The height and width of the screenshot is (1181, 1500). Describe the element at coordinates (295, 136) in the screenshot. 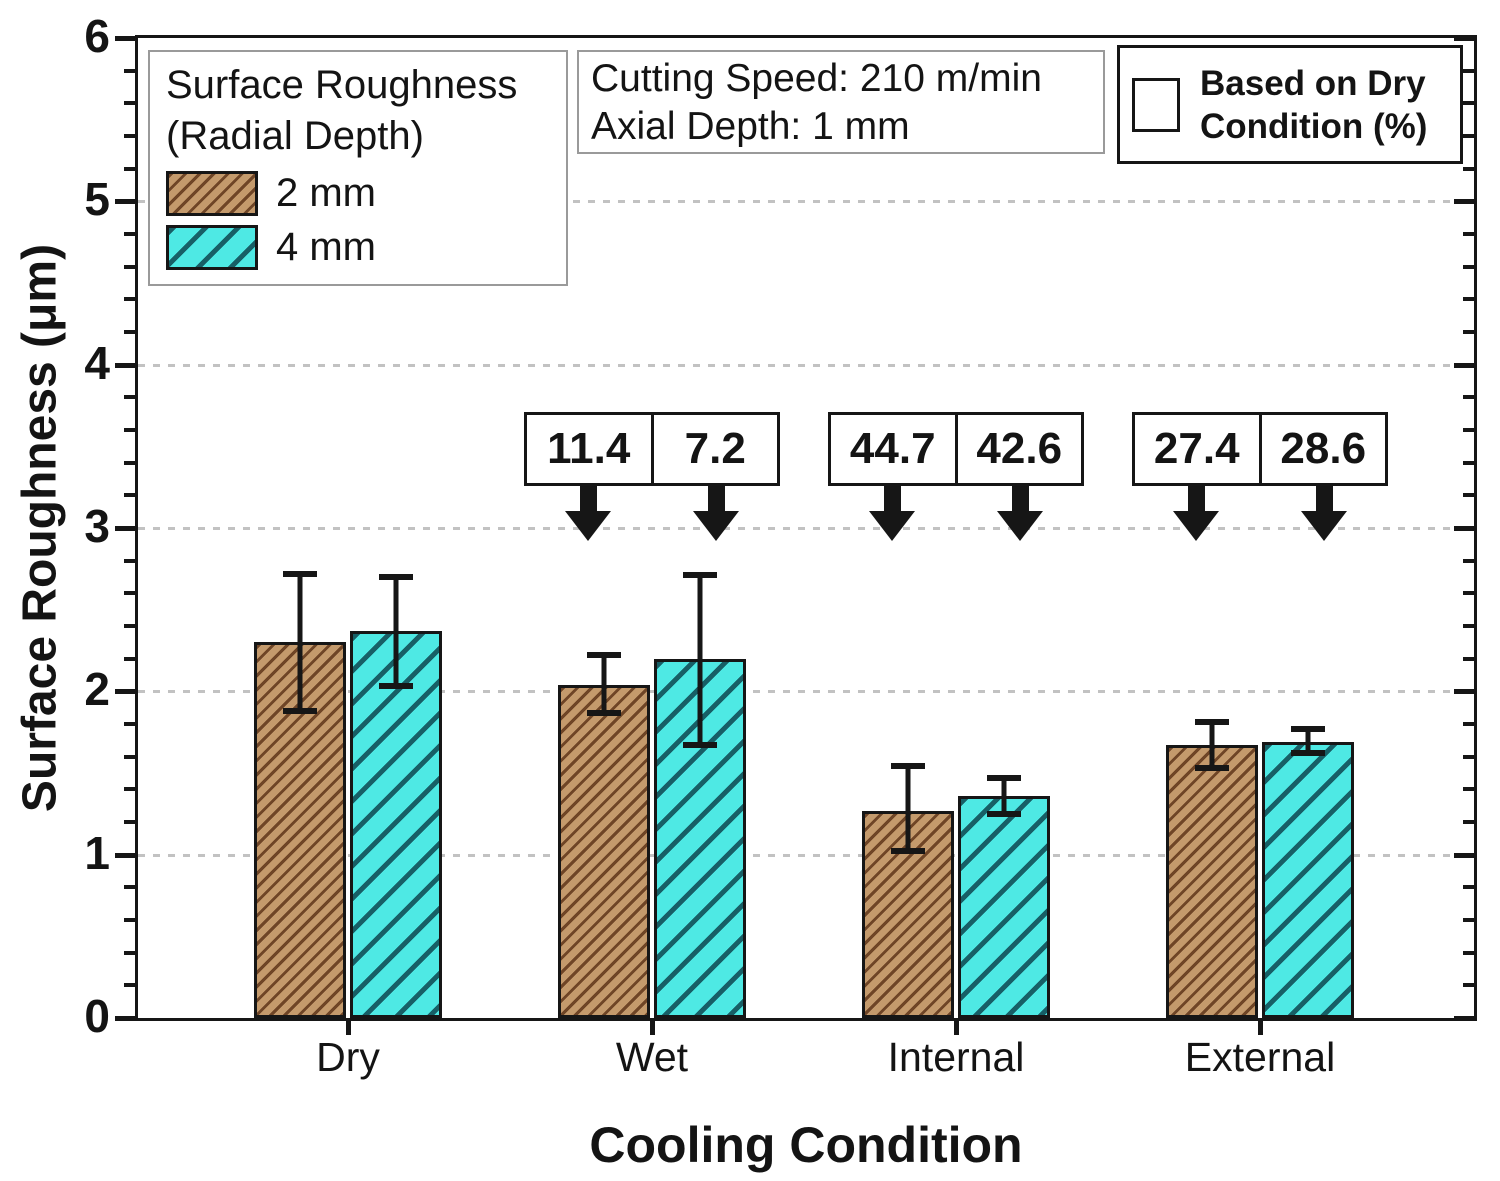

I see `legend-title-line2: (Radial Depth)` at that location.